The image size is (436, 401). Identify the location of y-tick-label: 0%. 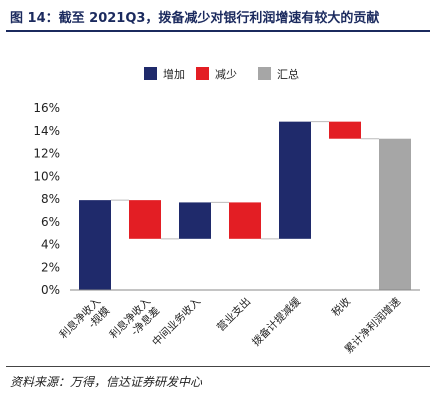
(50, 290).